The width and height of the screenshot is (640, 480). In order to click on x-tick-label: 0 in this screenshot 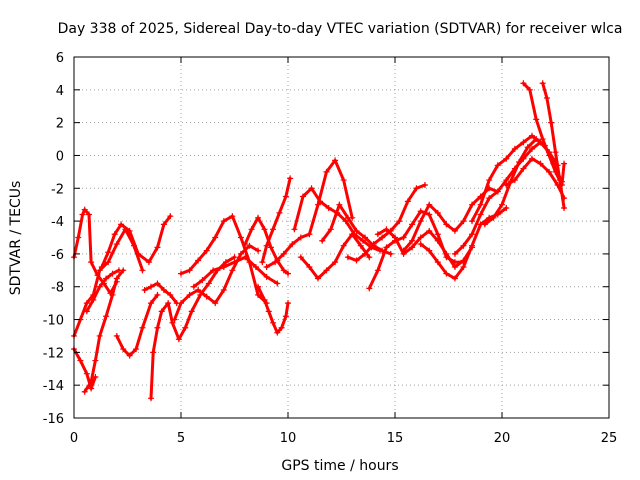, I will do `click(74, 438)`.